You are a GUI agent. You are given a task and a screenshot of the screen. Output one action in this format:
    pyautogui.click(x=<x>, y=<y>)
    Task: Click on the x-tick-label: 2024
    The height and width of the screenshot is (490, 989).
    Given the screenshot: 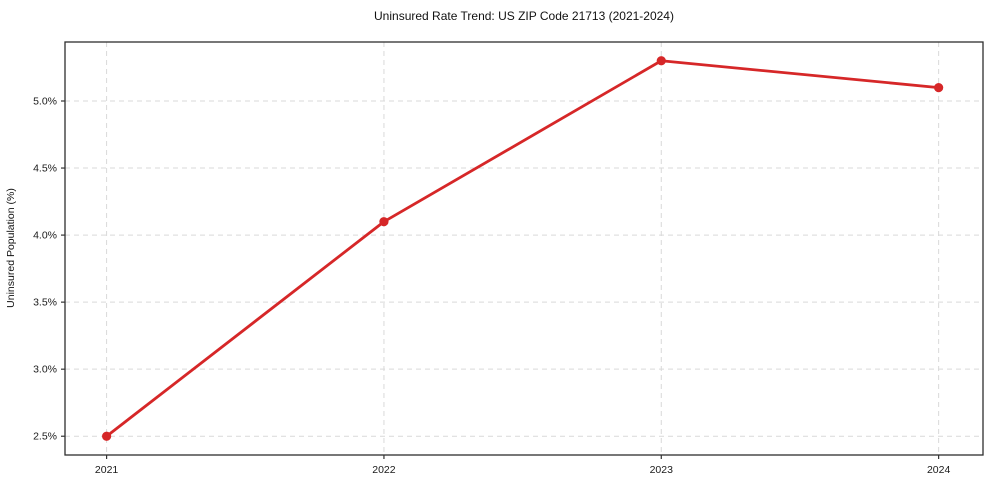 What is the action you would take?
    pyautogui.click(x=939, y=470)
    